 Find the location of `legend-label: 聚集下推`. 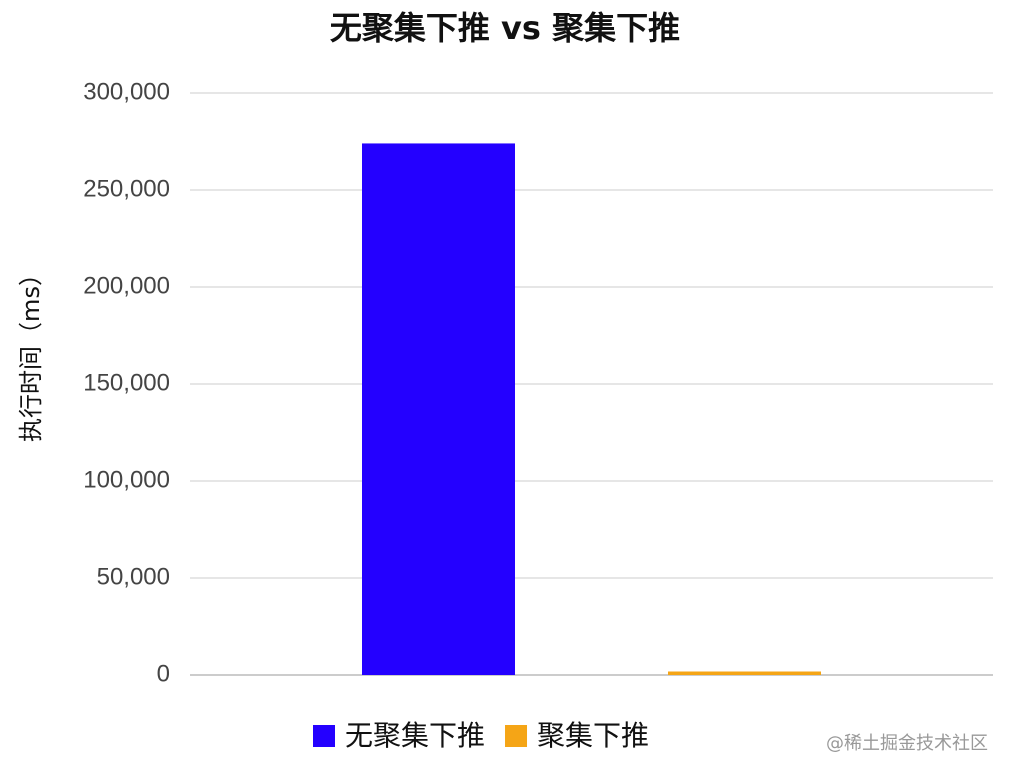

legend-label: 聚集下推 is located at coordinates (593, 735).